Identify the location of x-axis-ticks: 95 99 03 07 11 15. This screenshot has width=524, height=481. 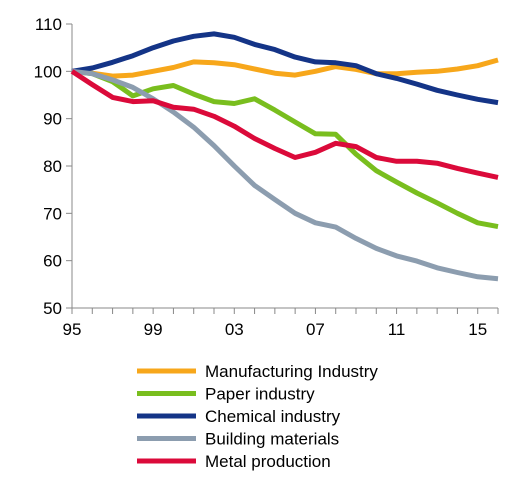
(281, 323).